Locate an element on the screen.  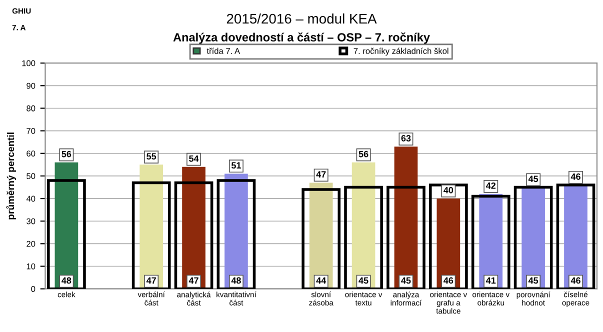
y-tick-label: 80 is located at coordinates (31, 108).